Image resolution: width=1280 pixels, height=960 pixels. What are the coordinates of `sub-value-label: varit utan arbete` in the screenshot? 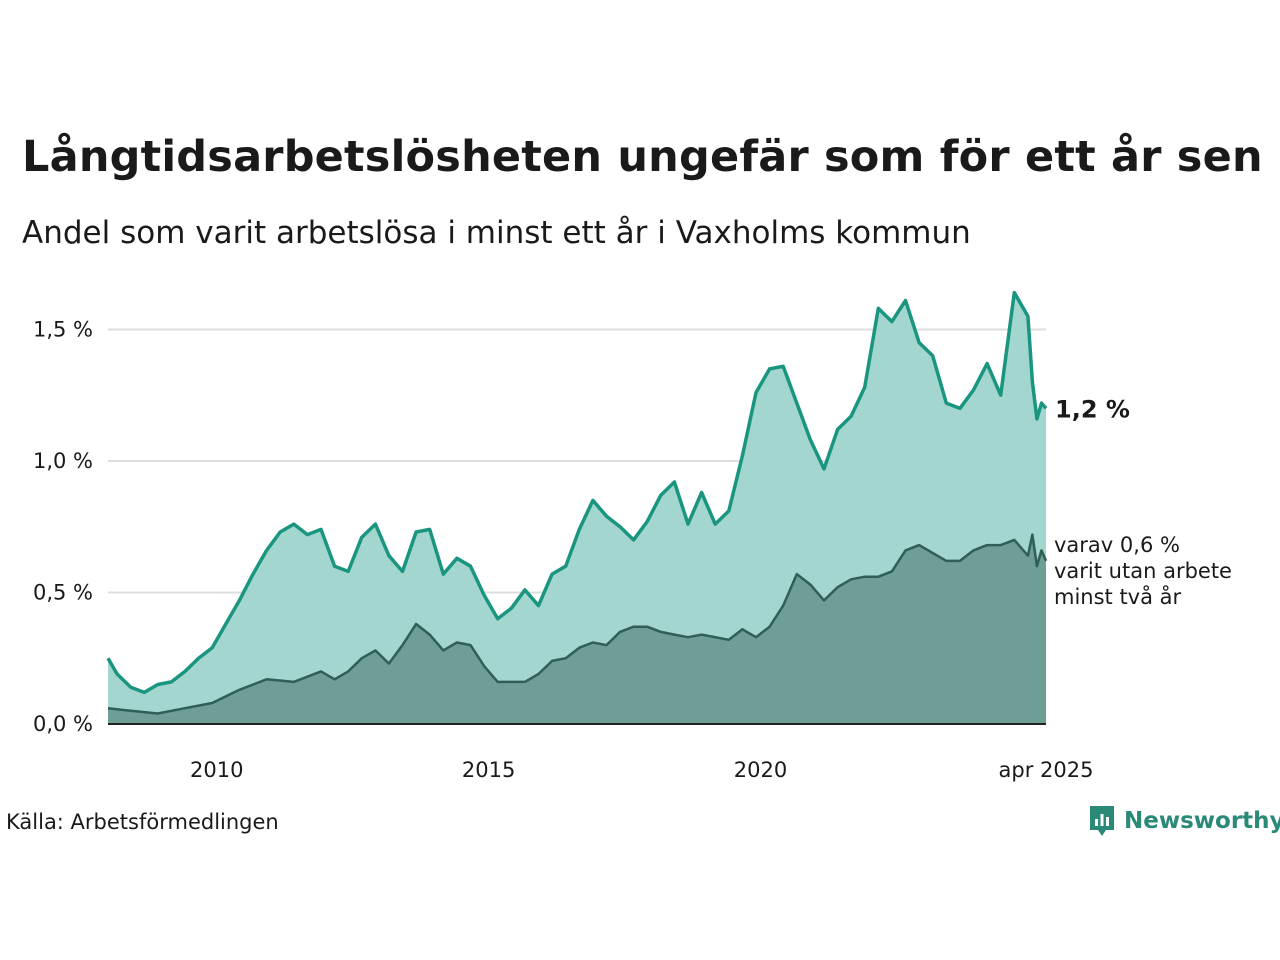 It's located at (1143, 571).